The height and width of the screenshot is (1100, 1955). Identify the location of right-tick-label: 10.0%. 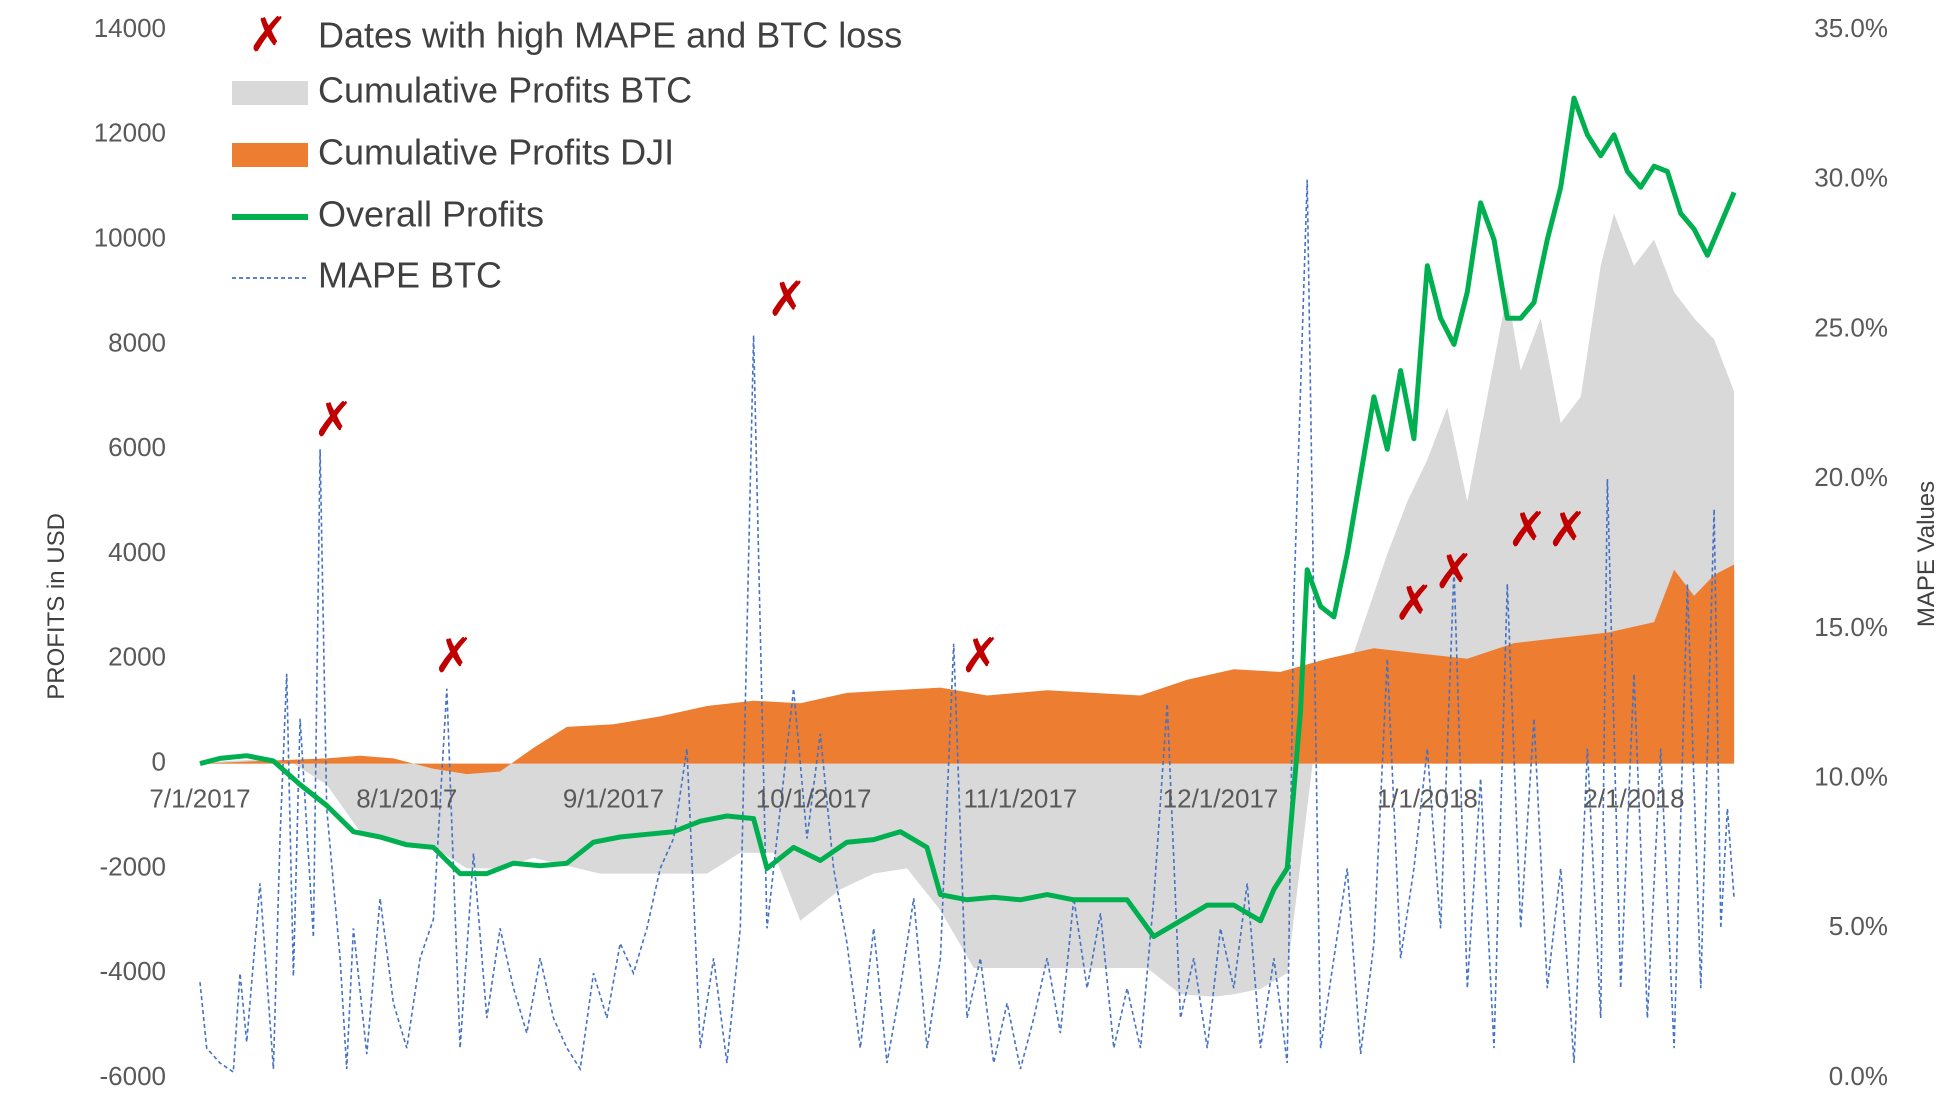
(1851, 776).